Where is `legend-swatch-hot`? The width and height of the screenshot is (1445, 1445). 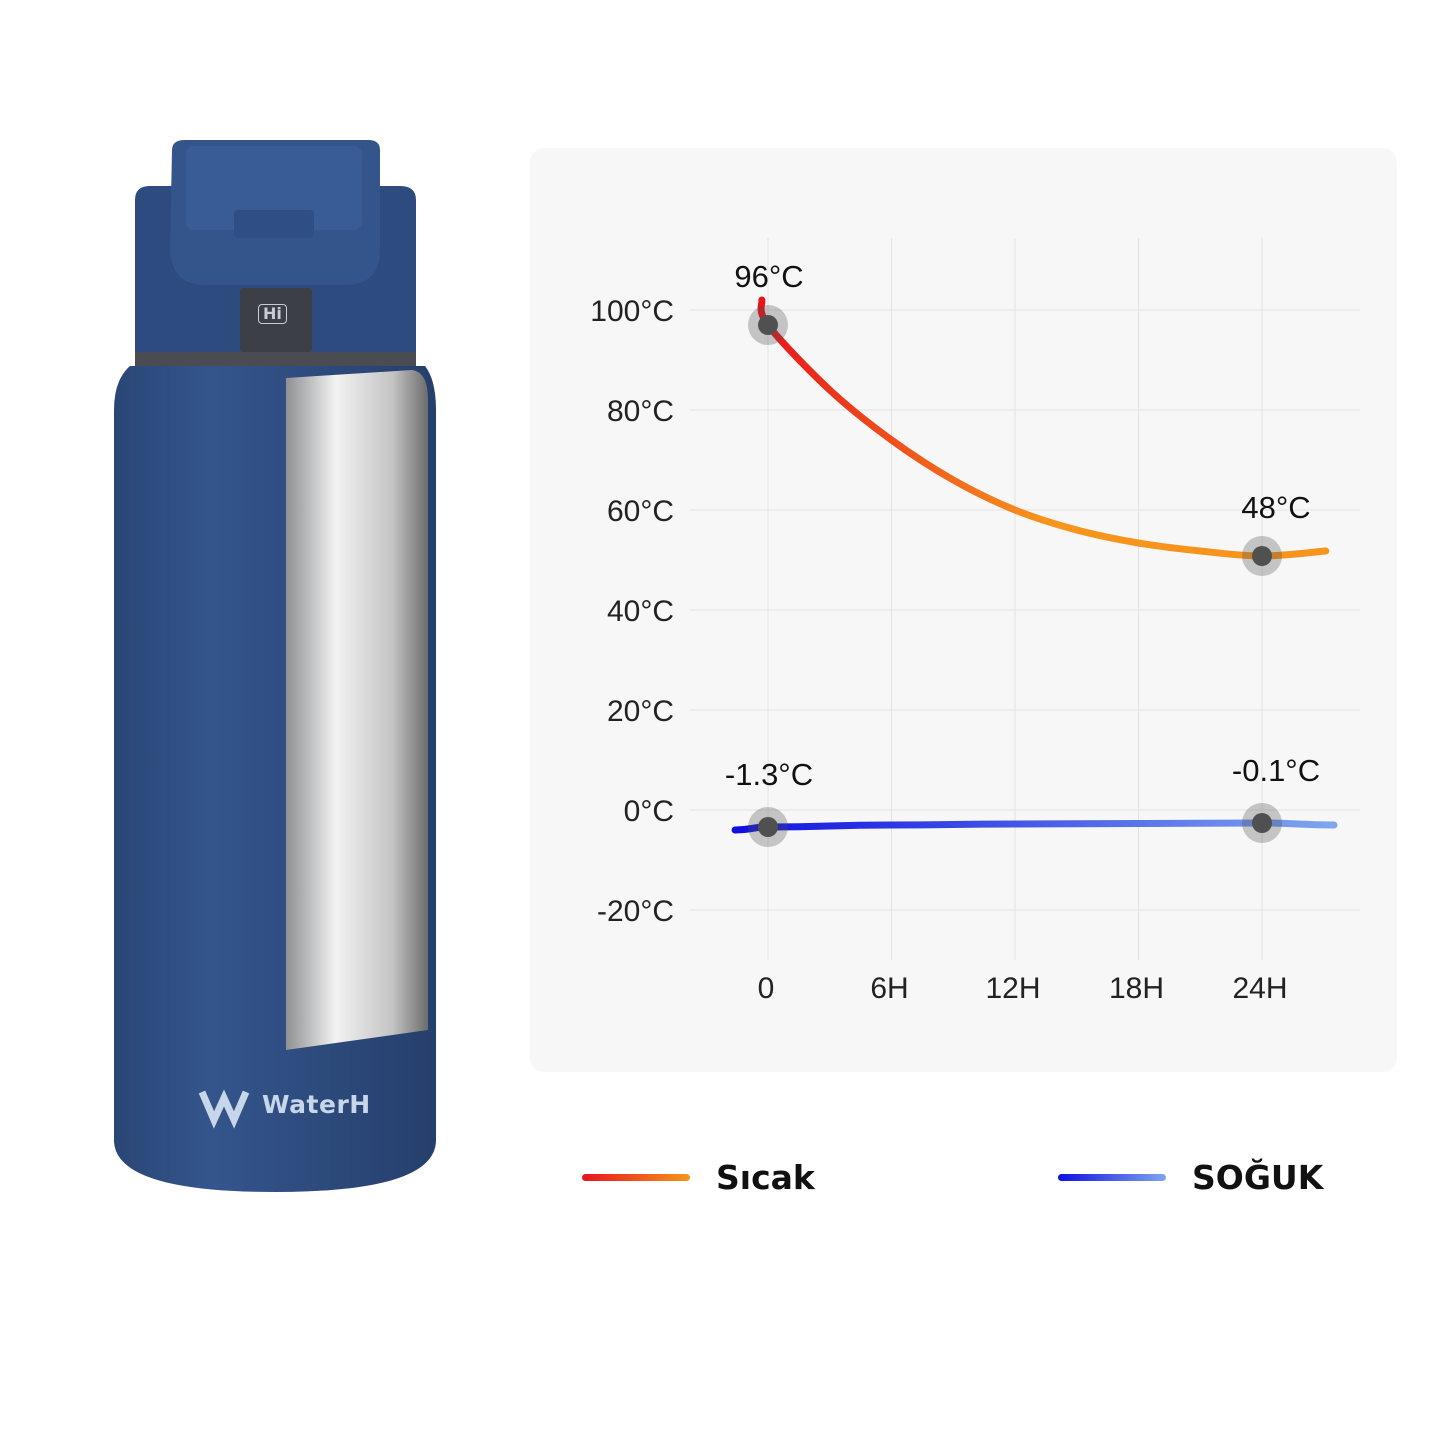 legend-swatch-hot is located at coordinates (636, 1177).